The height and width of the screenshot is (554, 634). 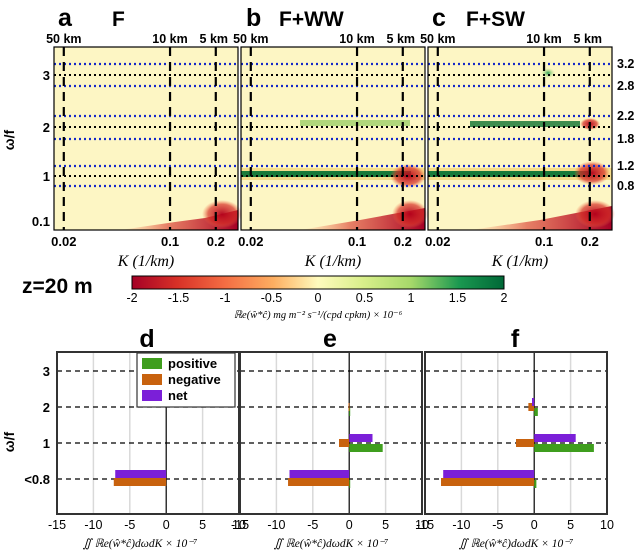 I want to click on colorbar, so click(x=318, y=282).